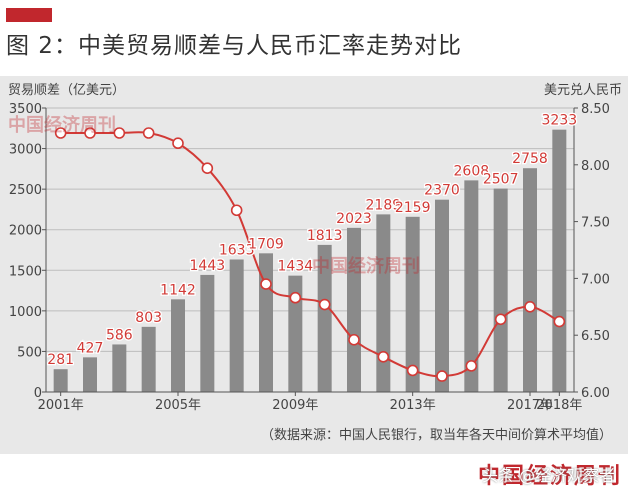  What do you see at coordinates (29, 352) in the screenshot?
I see `left-axis-tick-label: 500` at bounding box center [29, 352].